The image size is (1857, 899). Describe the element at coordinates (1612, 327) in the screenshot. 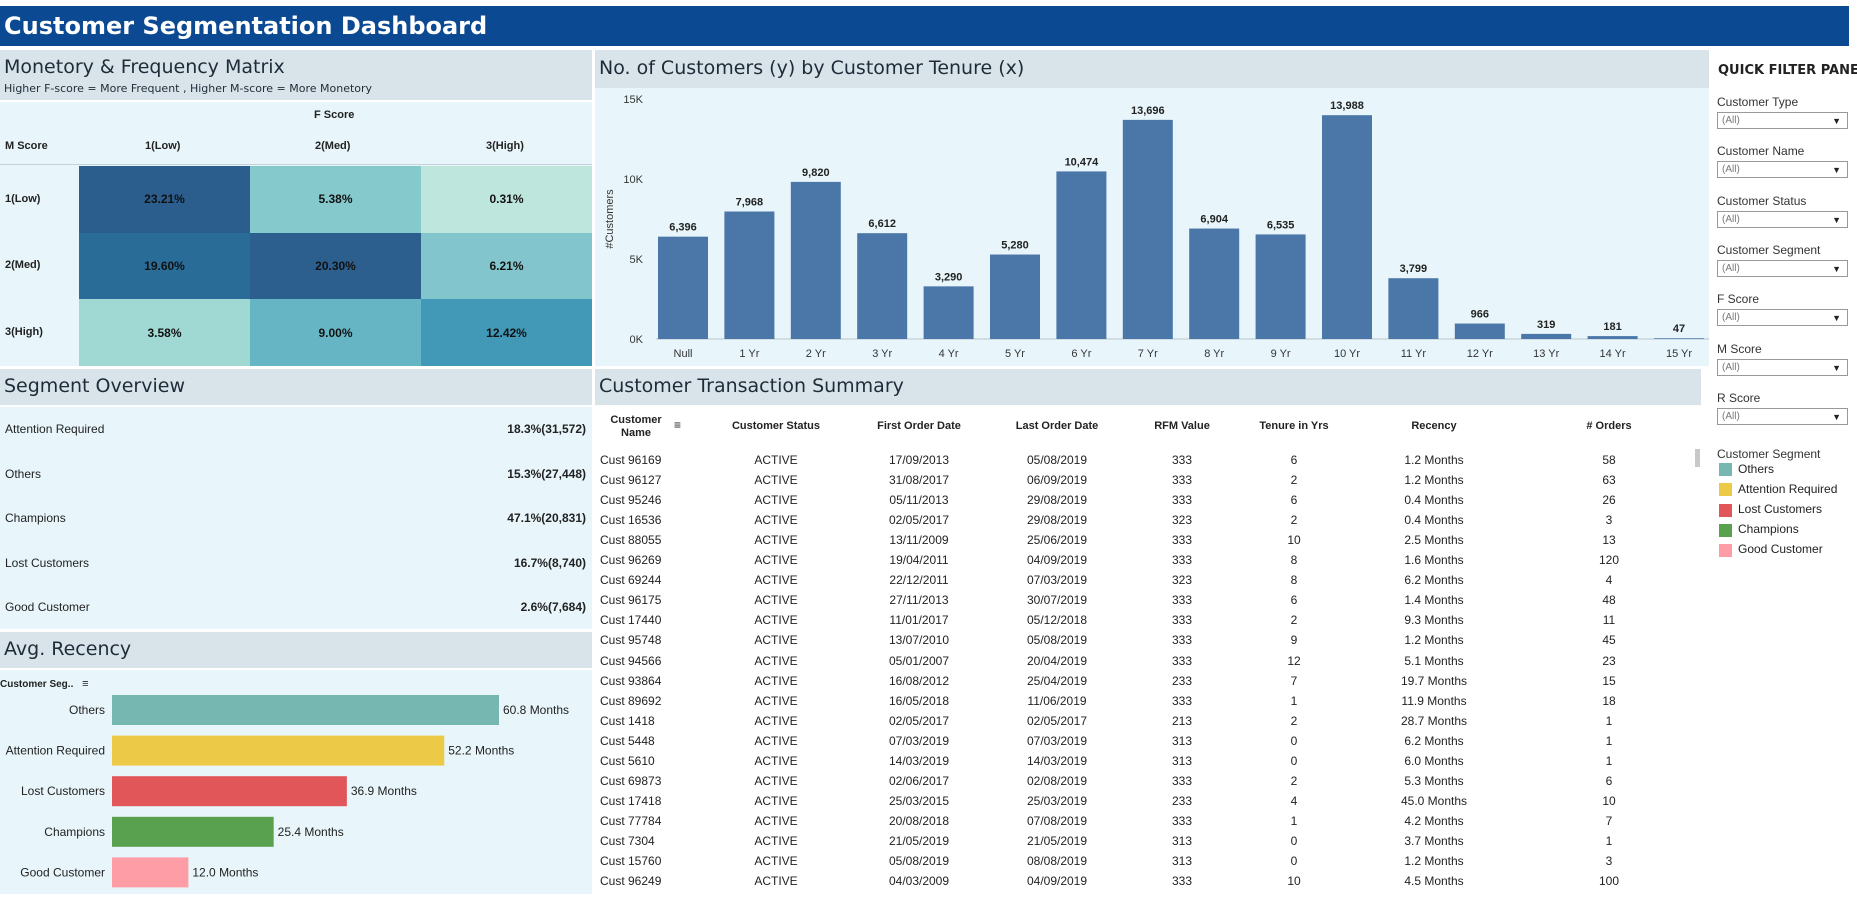

I see `bar-data-label: 181` at that location.